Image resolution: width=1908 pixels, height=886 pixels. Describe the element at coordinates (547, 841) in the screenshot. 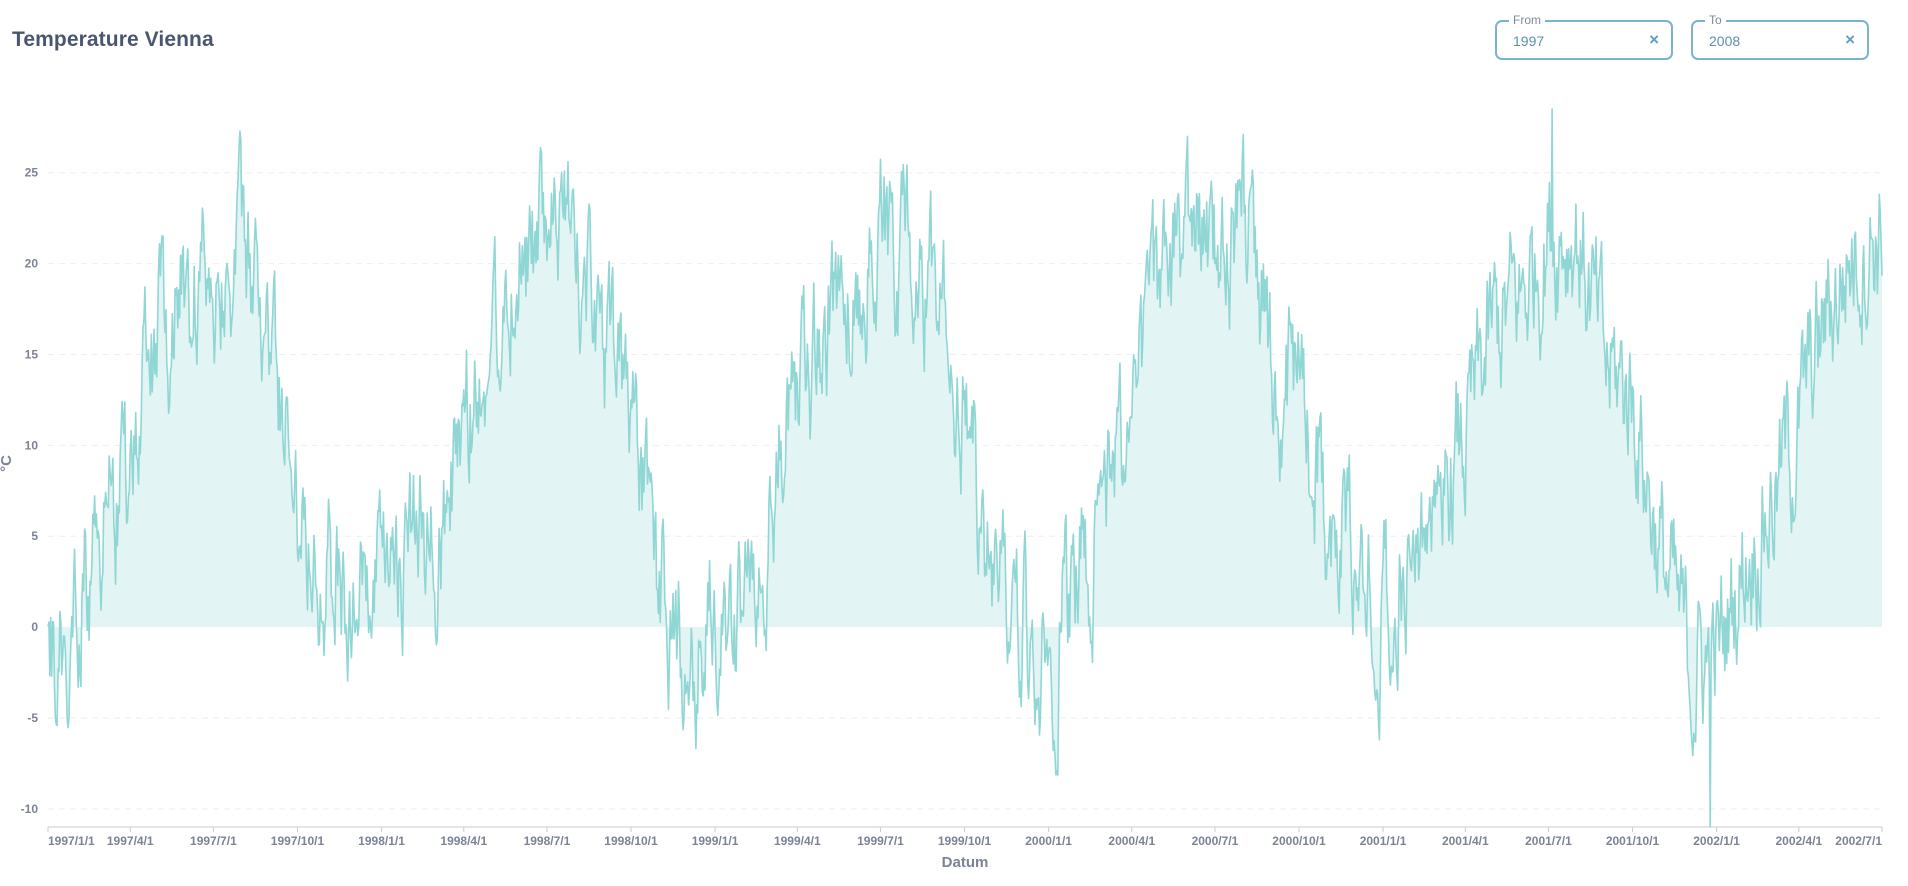

I see `x-tick-label: 1998/7/1` at that location.